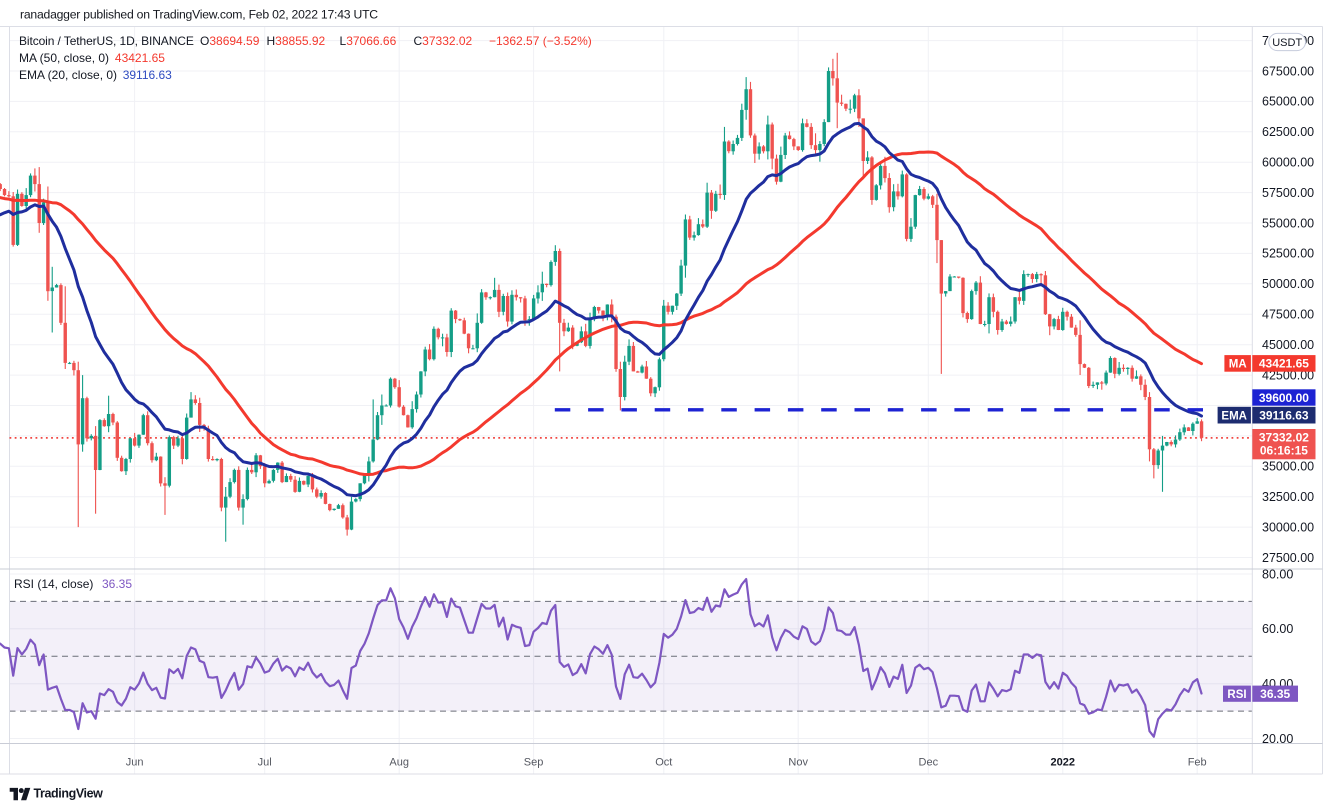 This screenshot has height=811, width=1332. What do you see at coordinates (443, 41) in the screenshot?
I see `svg-text: C37332.02` at bounding box center [443, 41].